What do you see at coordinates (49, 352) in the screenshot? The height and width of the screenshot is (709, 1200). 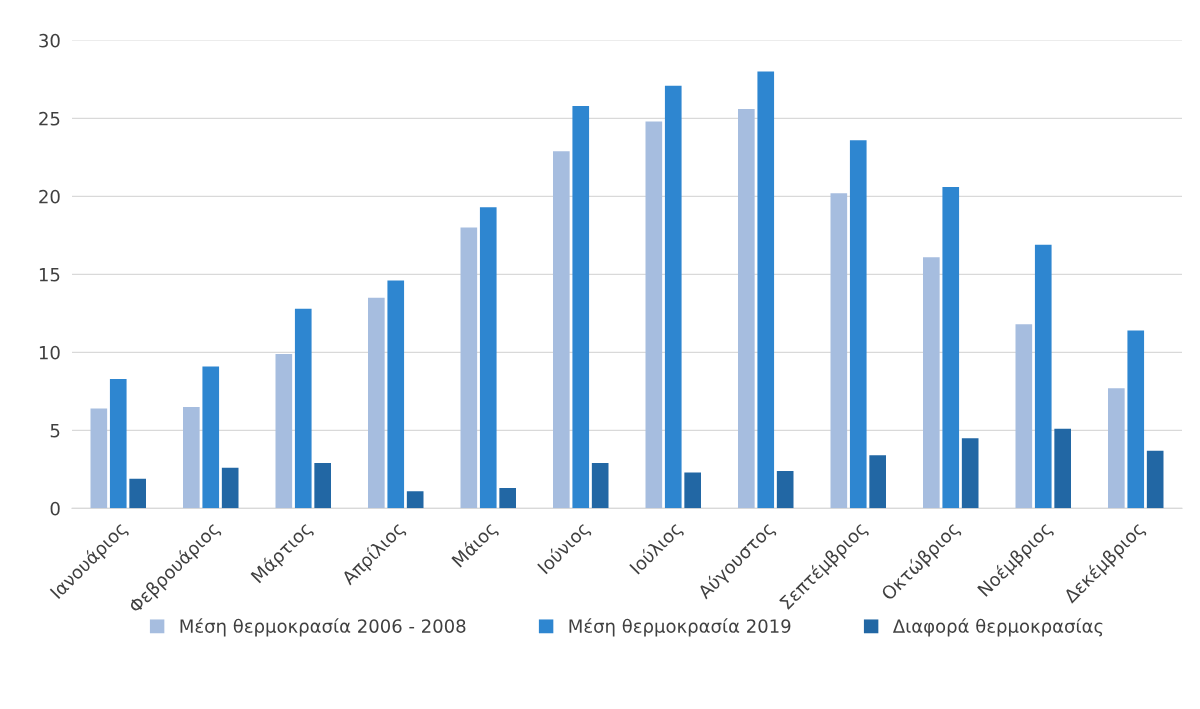 I see `y-tick-label: 10` at bounding box center [49, 352].